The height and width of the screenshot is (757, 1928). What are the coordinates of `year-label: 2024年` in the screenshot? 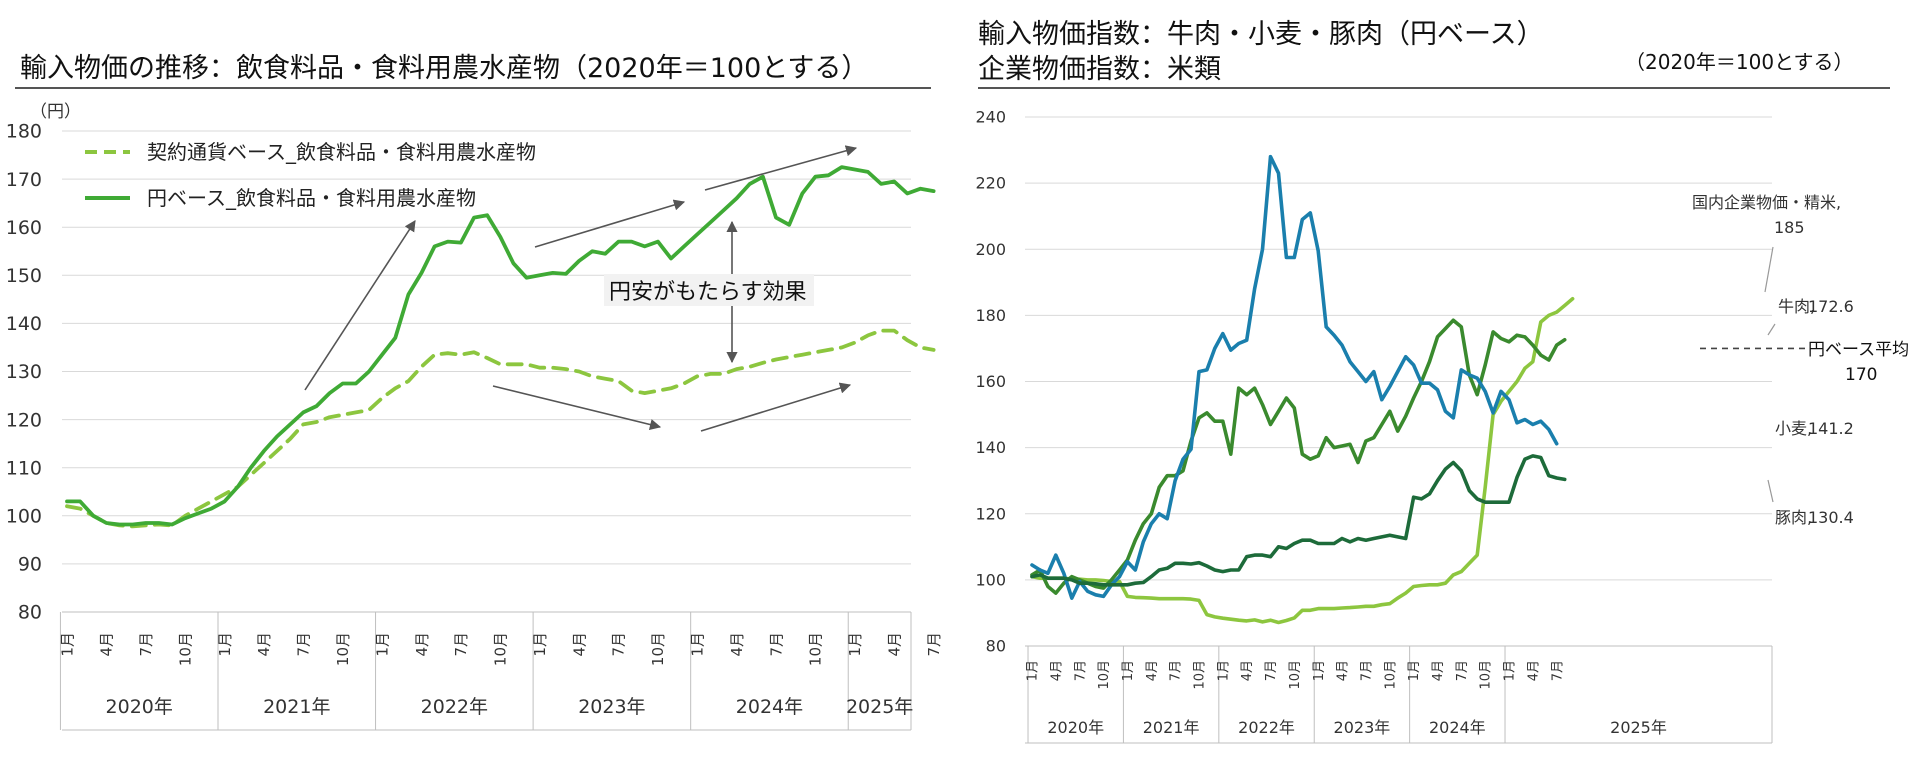 It's located at (769, 707).